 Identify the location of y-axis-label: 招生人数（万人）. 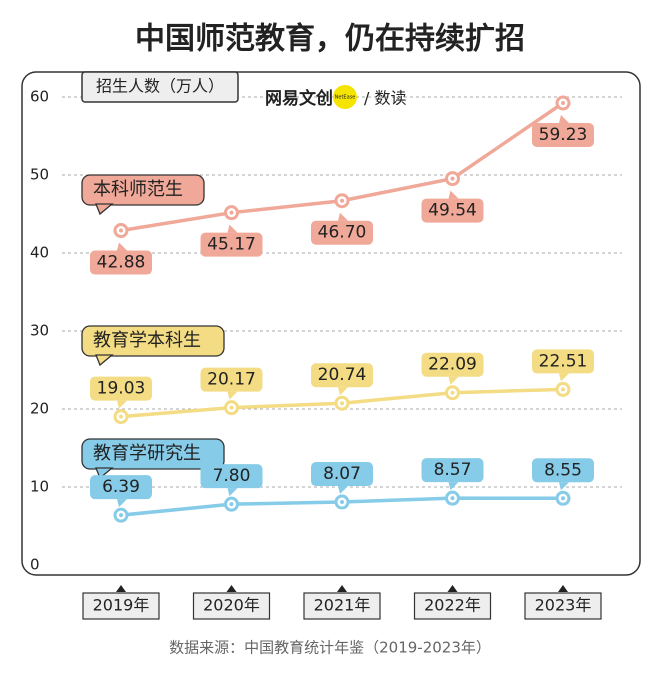
(160, 86).